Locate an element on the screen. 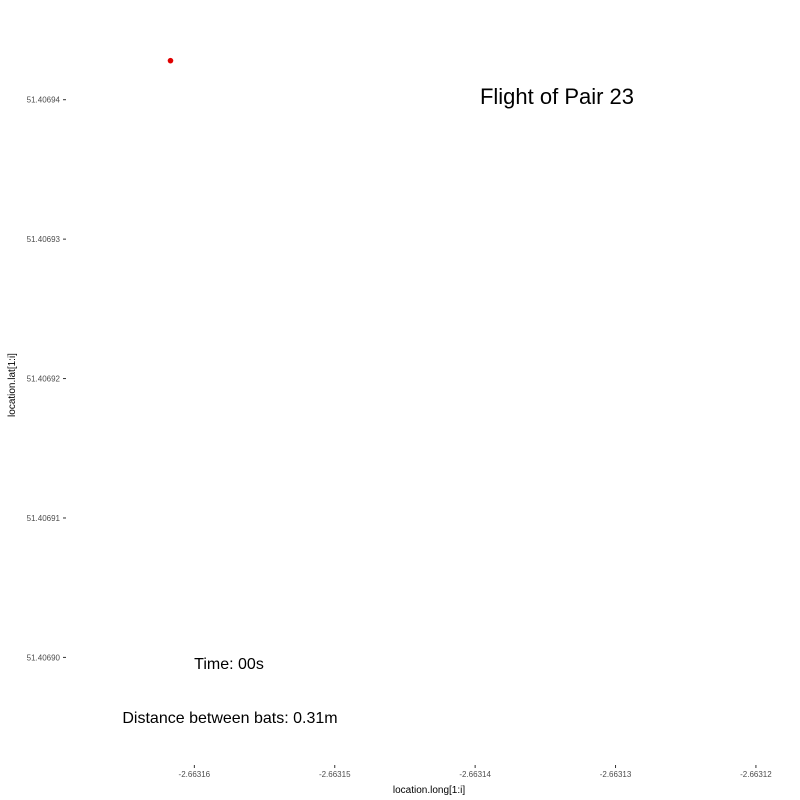 This screenshot has height=800, width=800. distance-annotation: Distance between bats: 0.31m is located at coordinates (229, 718).